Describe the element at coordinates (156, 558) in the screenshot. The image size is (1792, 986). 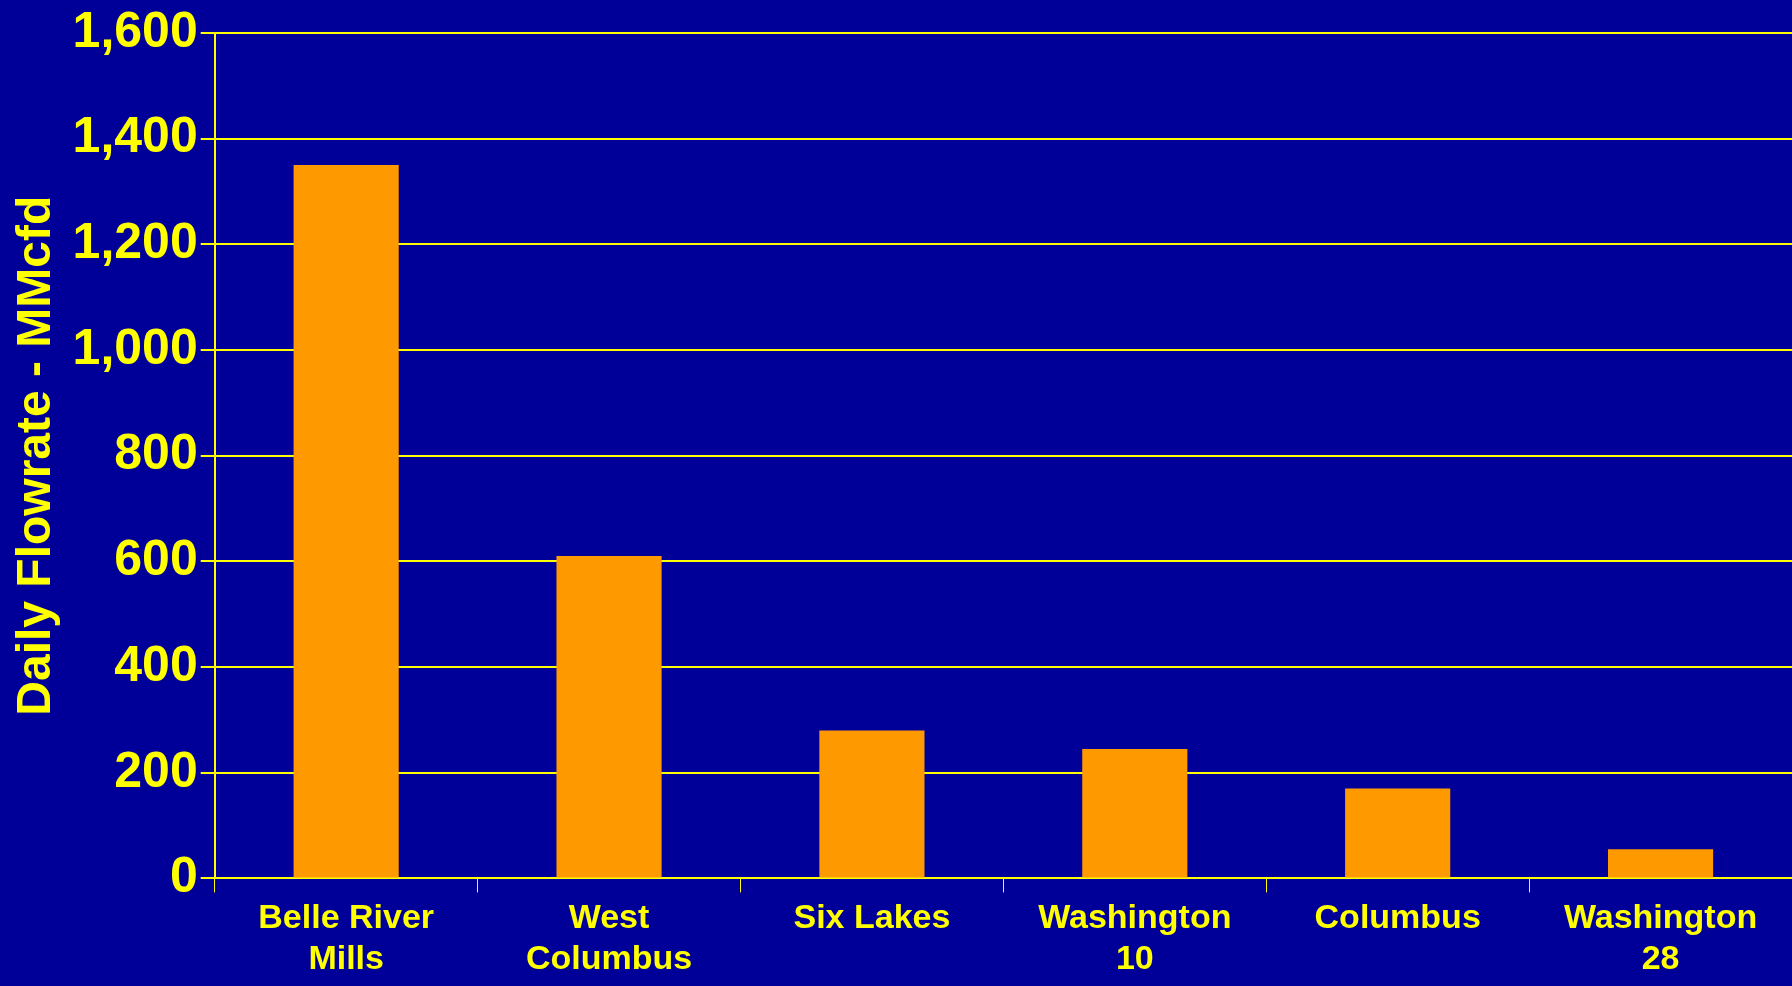
I see `y-tick-label: 600` at that location.